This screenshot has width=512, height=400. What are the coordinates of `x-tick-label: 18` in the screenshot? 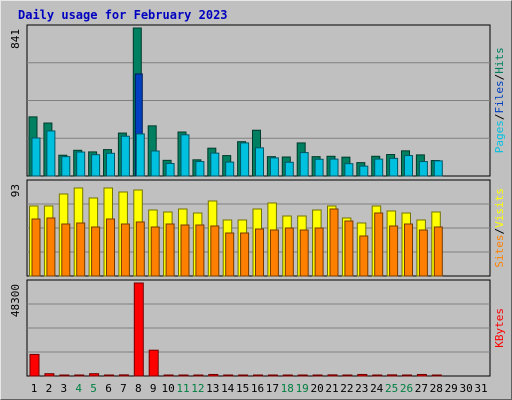 It's located at (287, 388).